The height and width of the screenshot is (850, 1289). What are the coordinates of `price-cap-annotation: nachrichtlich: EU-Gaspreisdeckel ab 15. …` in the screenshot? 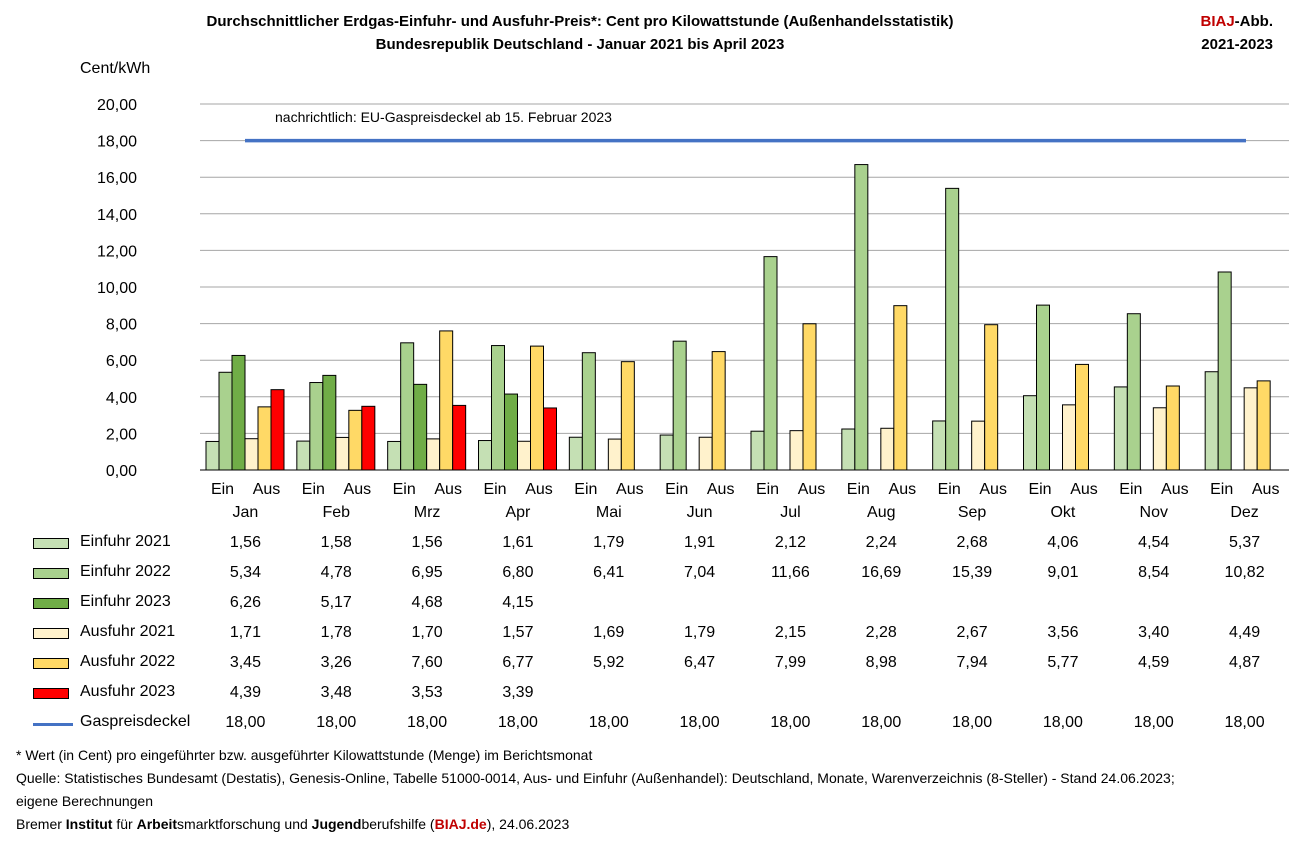 It's located at (443, 117).